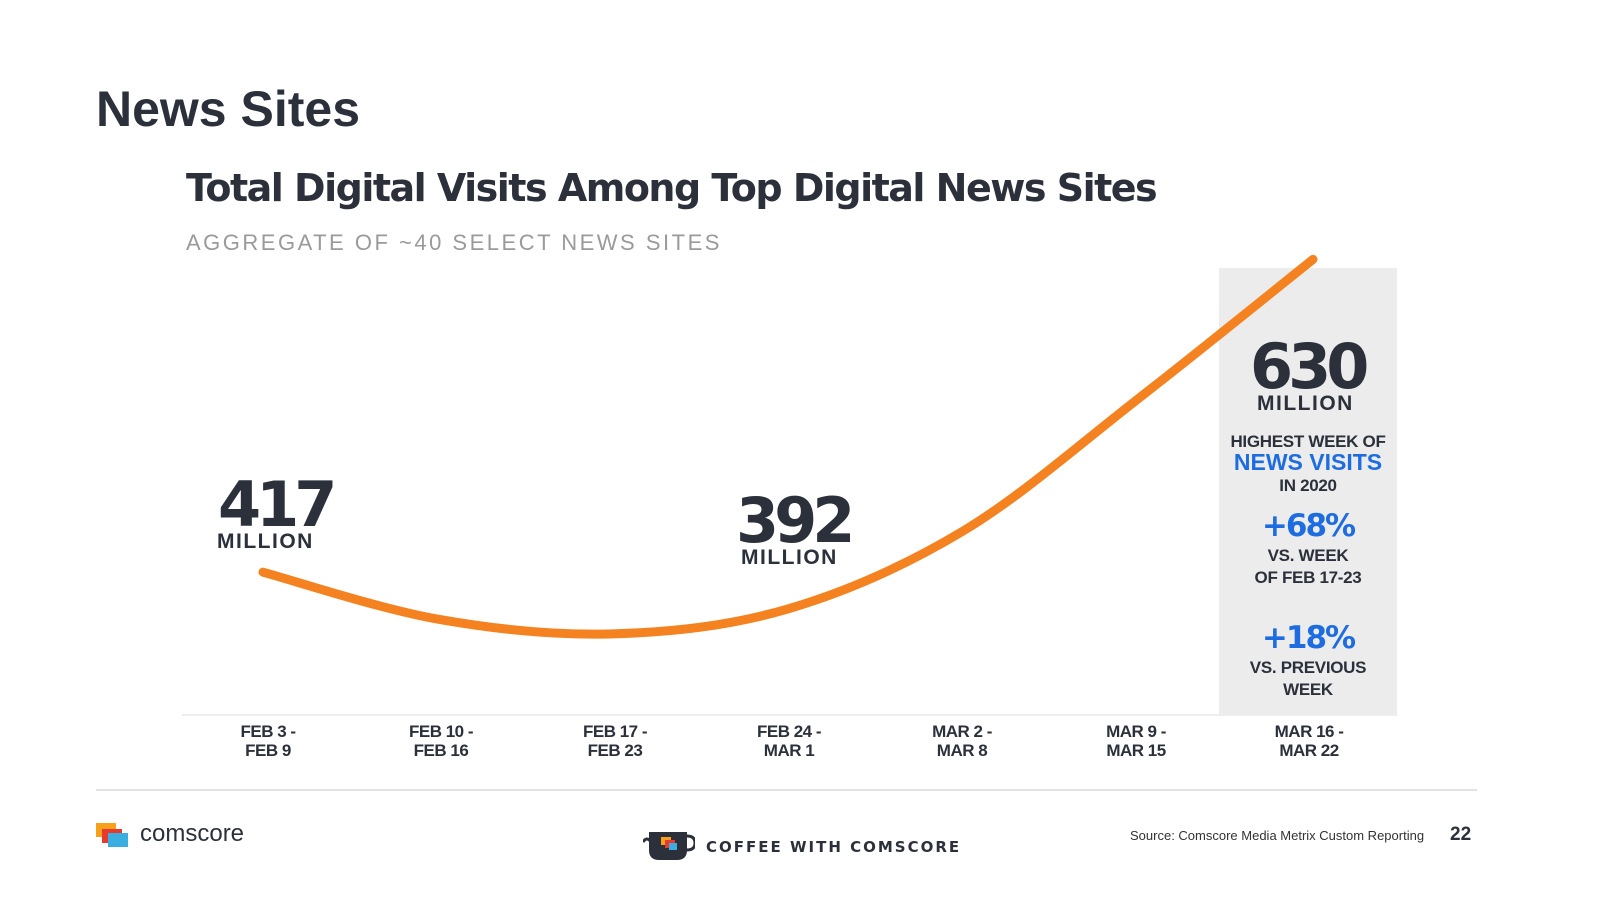 This screenshot has width=1601, height=901. Describe the element at coordinates (1308, 485) in the screenshot. I see `callout-highest-line3: IN 2020` at that location.